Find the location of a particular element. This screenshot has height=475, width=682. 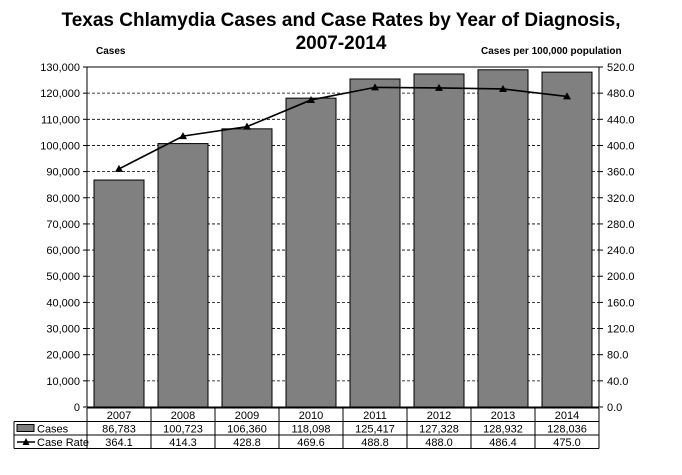

line-case-rate is located at coordinates (343, 128).